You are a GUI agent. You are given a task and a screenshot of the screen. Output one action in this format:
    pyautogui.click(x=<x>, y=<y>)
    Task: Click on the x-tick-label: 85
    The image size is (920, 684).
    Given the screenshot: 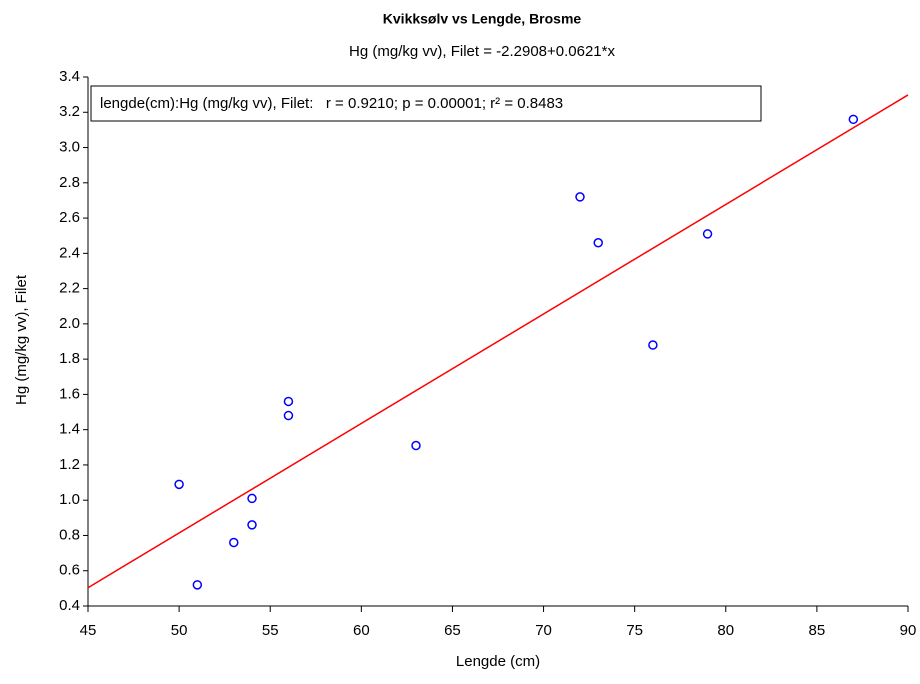 What is the action you would take?
    pyautogui.click(x=817, y=630)
    